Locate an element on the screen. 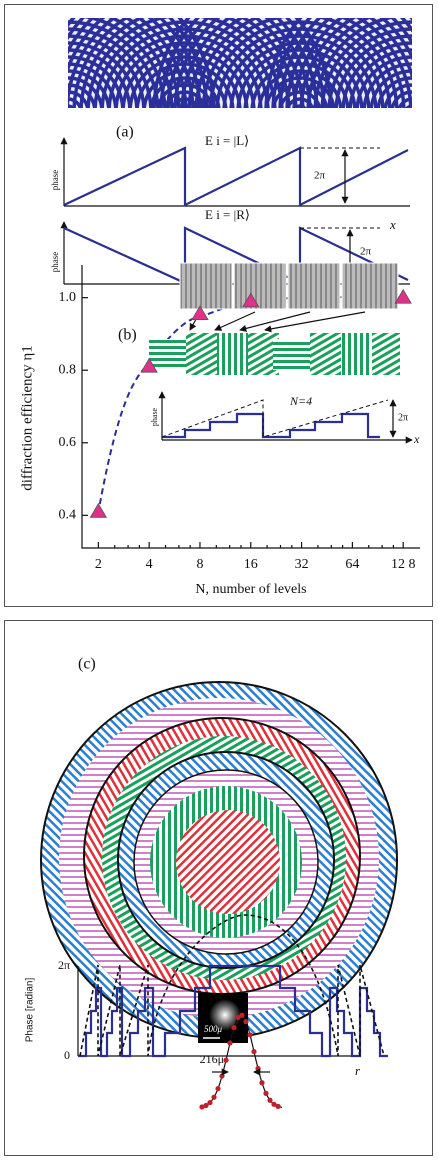 The width and height of the screenshot is (438, 1165). x-tick-label: 2 is located at coordinates (98, 564).